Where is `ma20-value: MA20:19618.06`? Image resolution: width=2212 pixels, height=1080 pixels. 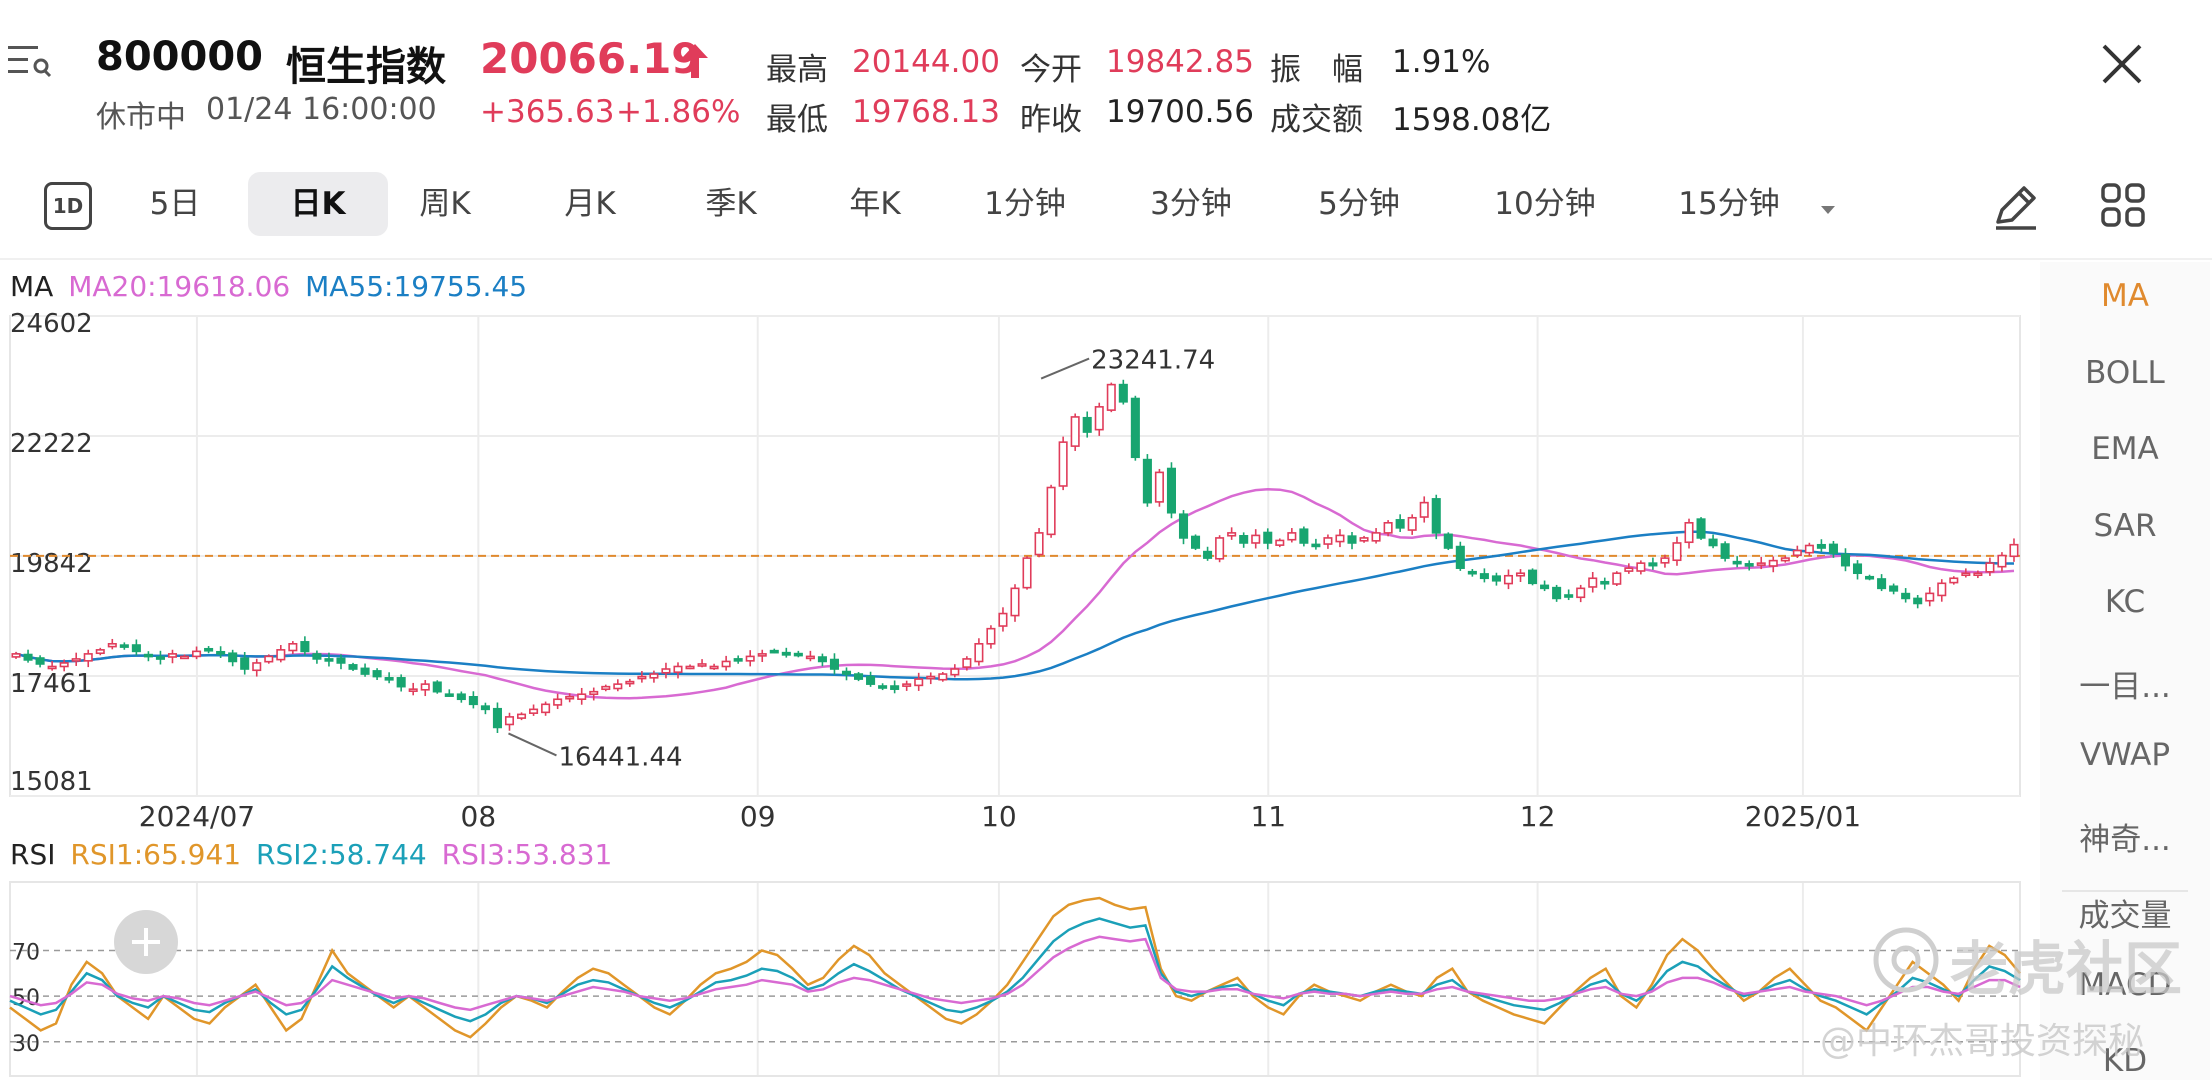
ma20-value: MA20:19618.06 is located at coordinates (179, 286).